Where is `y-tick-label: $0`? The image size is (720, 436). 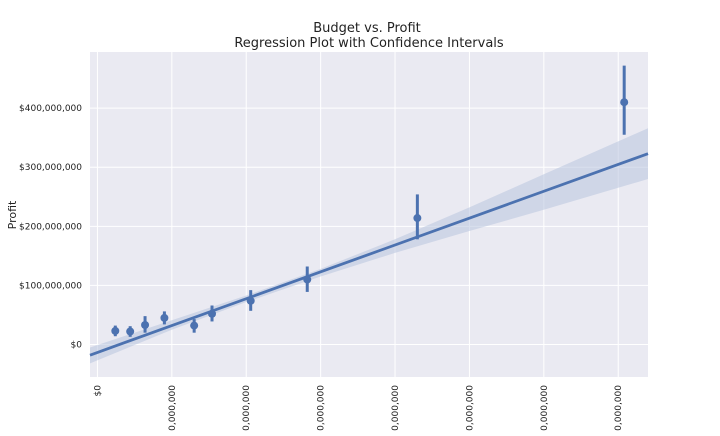 y-tick-label: $0 is located at coordinates (77, 346).